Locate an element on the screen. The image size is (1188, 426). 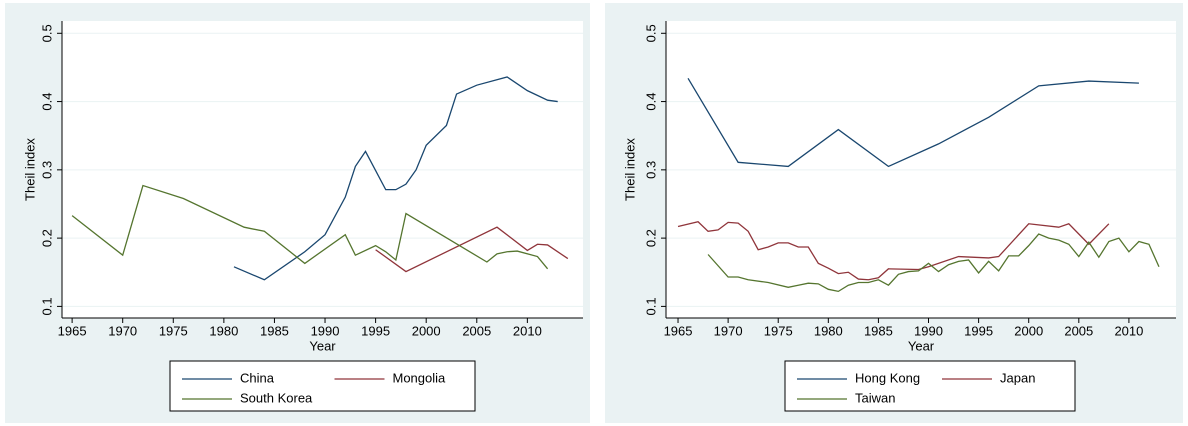
legend-label: Japan is located at coordinates (1017, 377).